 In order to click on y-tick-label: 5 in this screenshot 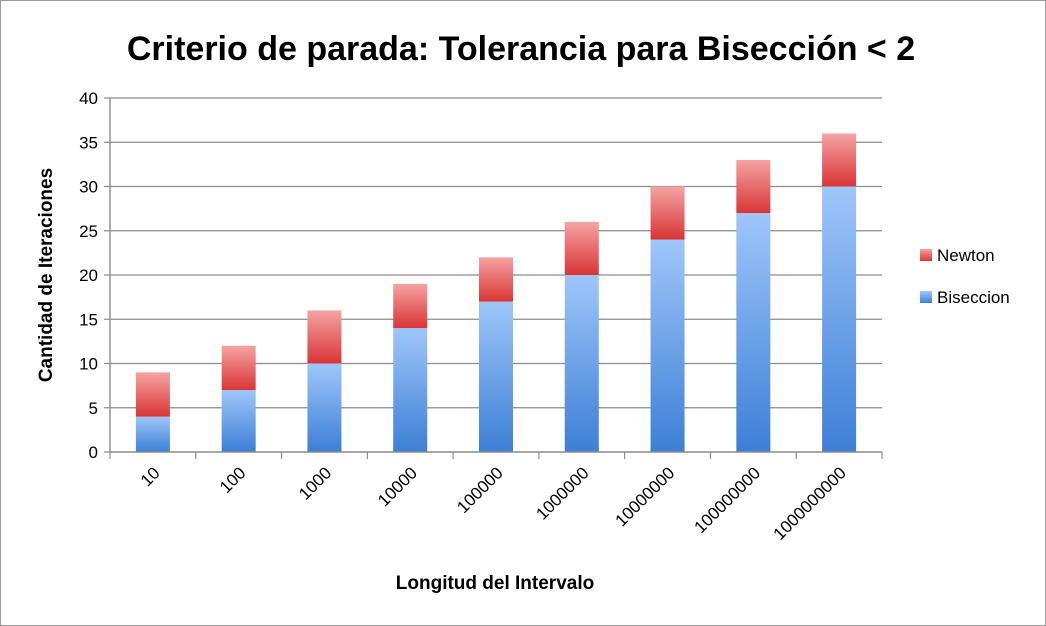, I will do `click(93, 408)`.